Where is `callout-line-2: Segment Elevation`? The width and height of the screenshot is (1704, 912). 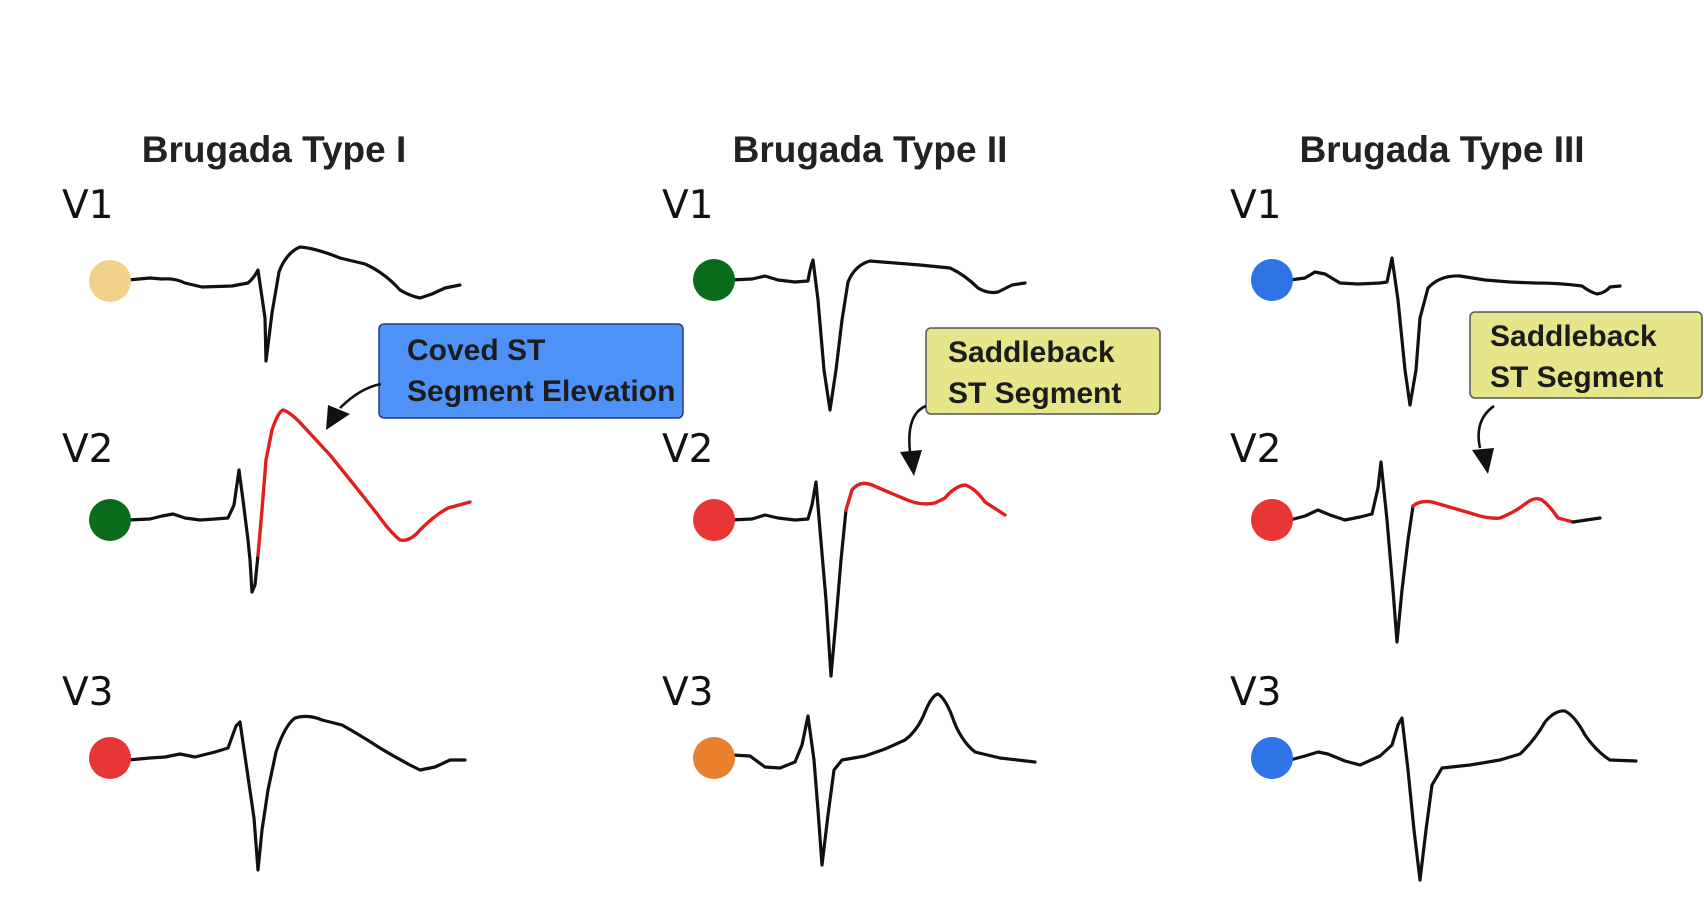 callout-line-2: Segment Elevation is located at coordinates (541, 391).